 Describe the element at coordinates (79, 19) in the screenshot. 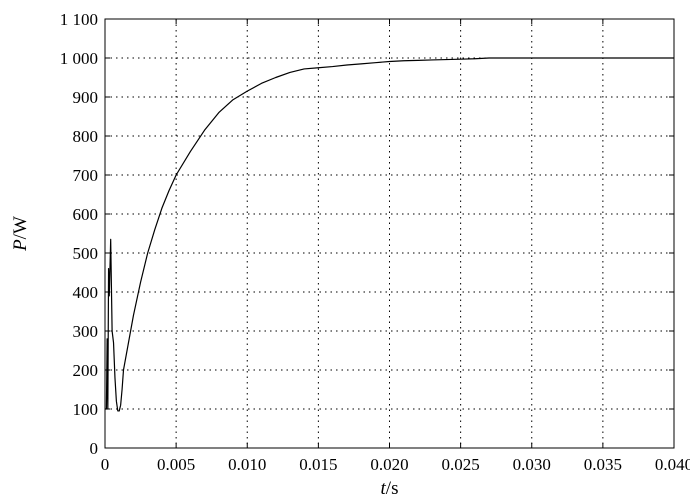

I see `y-tick-label: 1 100` at that location.